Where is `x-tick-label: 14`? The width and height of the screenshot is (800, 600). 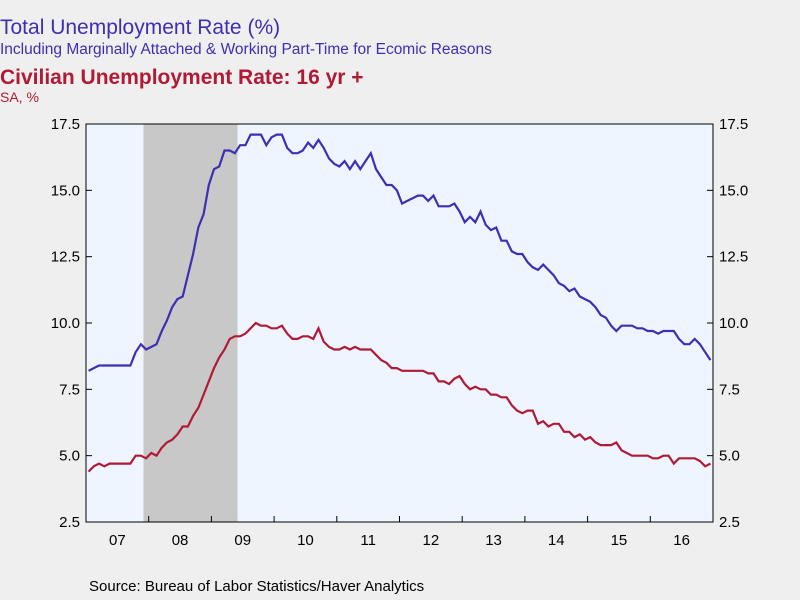 x-tick-label: 14 is located at coordinates (556, 540).